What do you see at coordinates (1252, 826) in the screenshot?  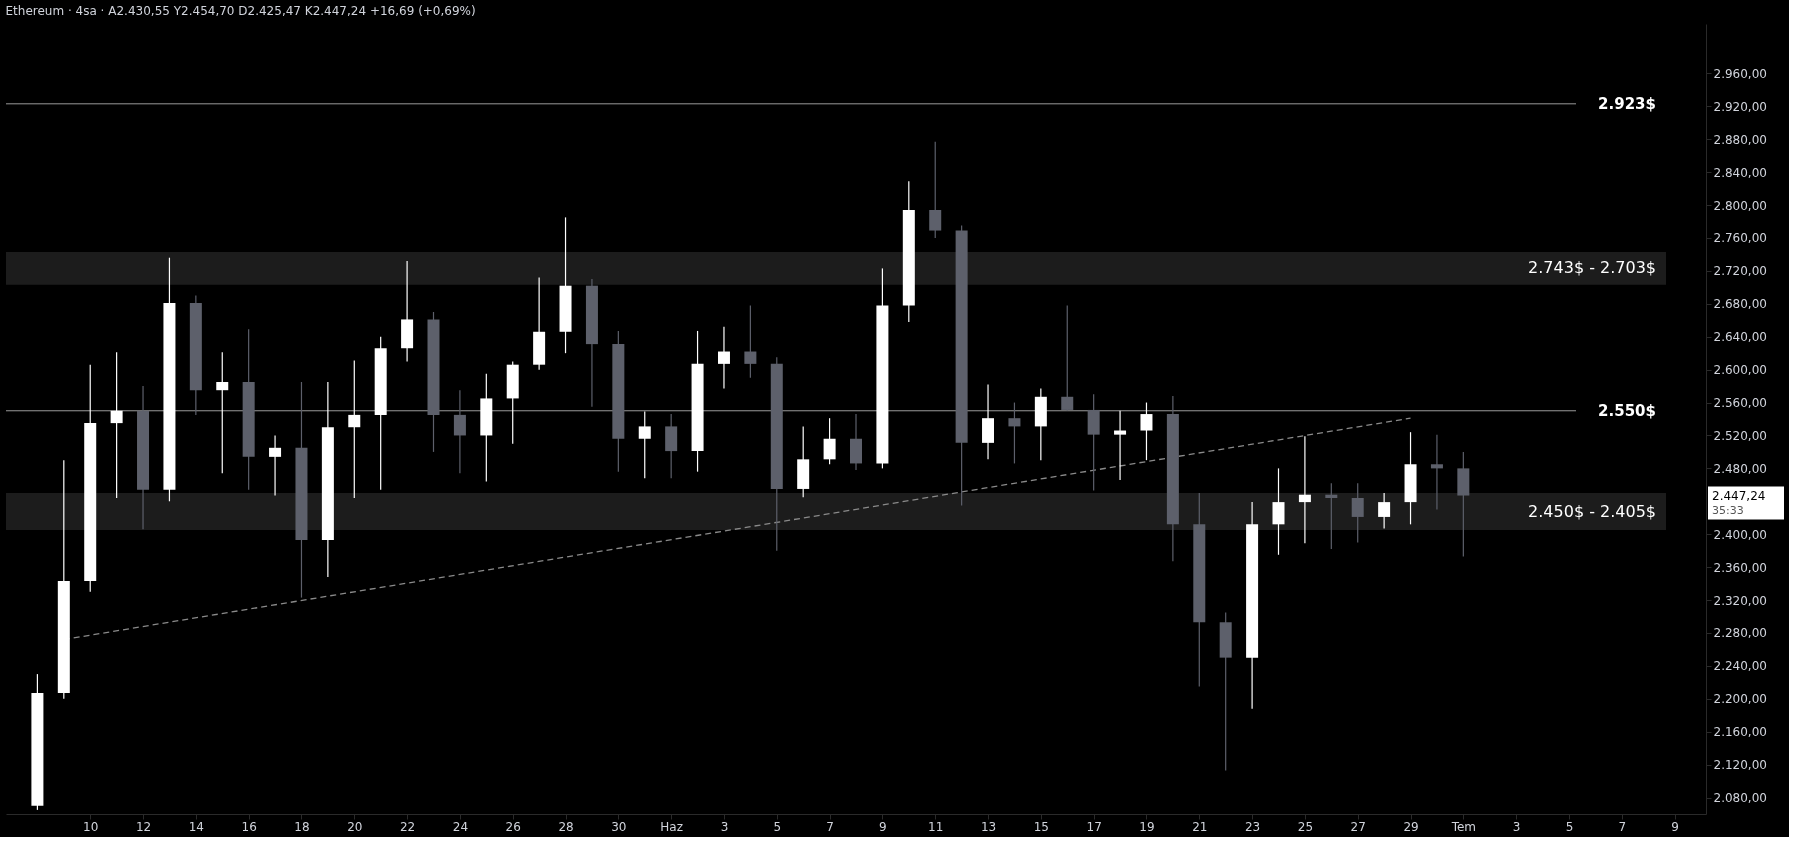 I see `x-tick-label: 23` at bounding box center [1252, 826].